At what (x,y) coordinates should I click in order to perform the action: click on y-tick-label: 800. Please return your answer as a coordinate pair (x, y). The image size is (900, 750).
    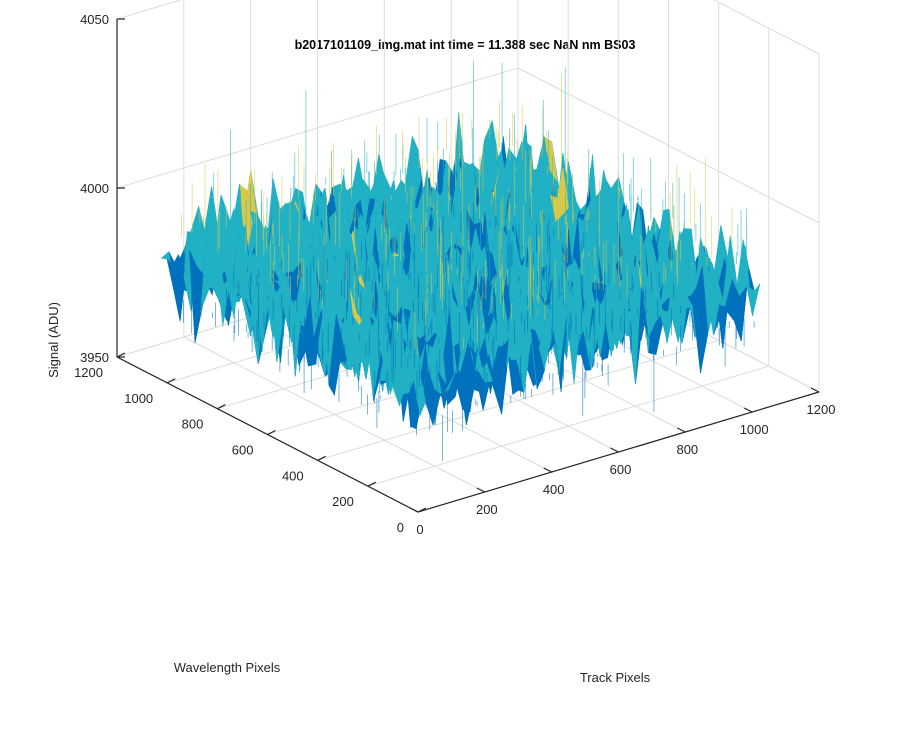
    Looking at the image, I should click on (193, 424).